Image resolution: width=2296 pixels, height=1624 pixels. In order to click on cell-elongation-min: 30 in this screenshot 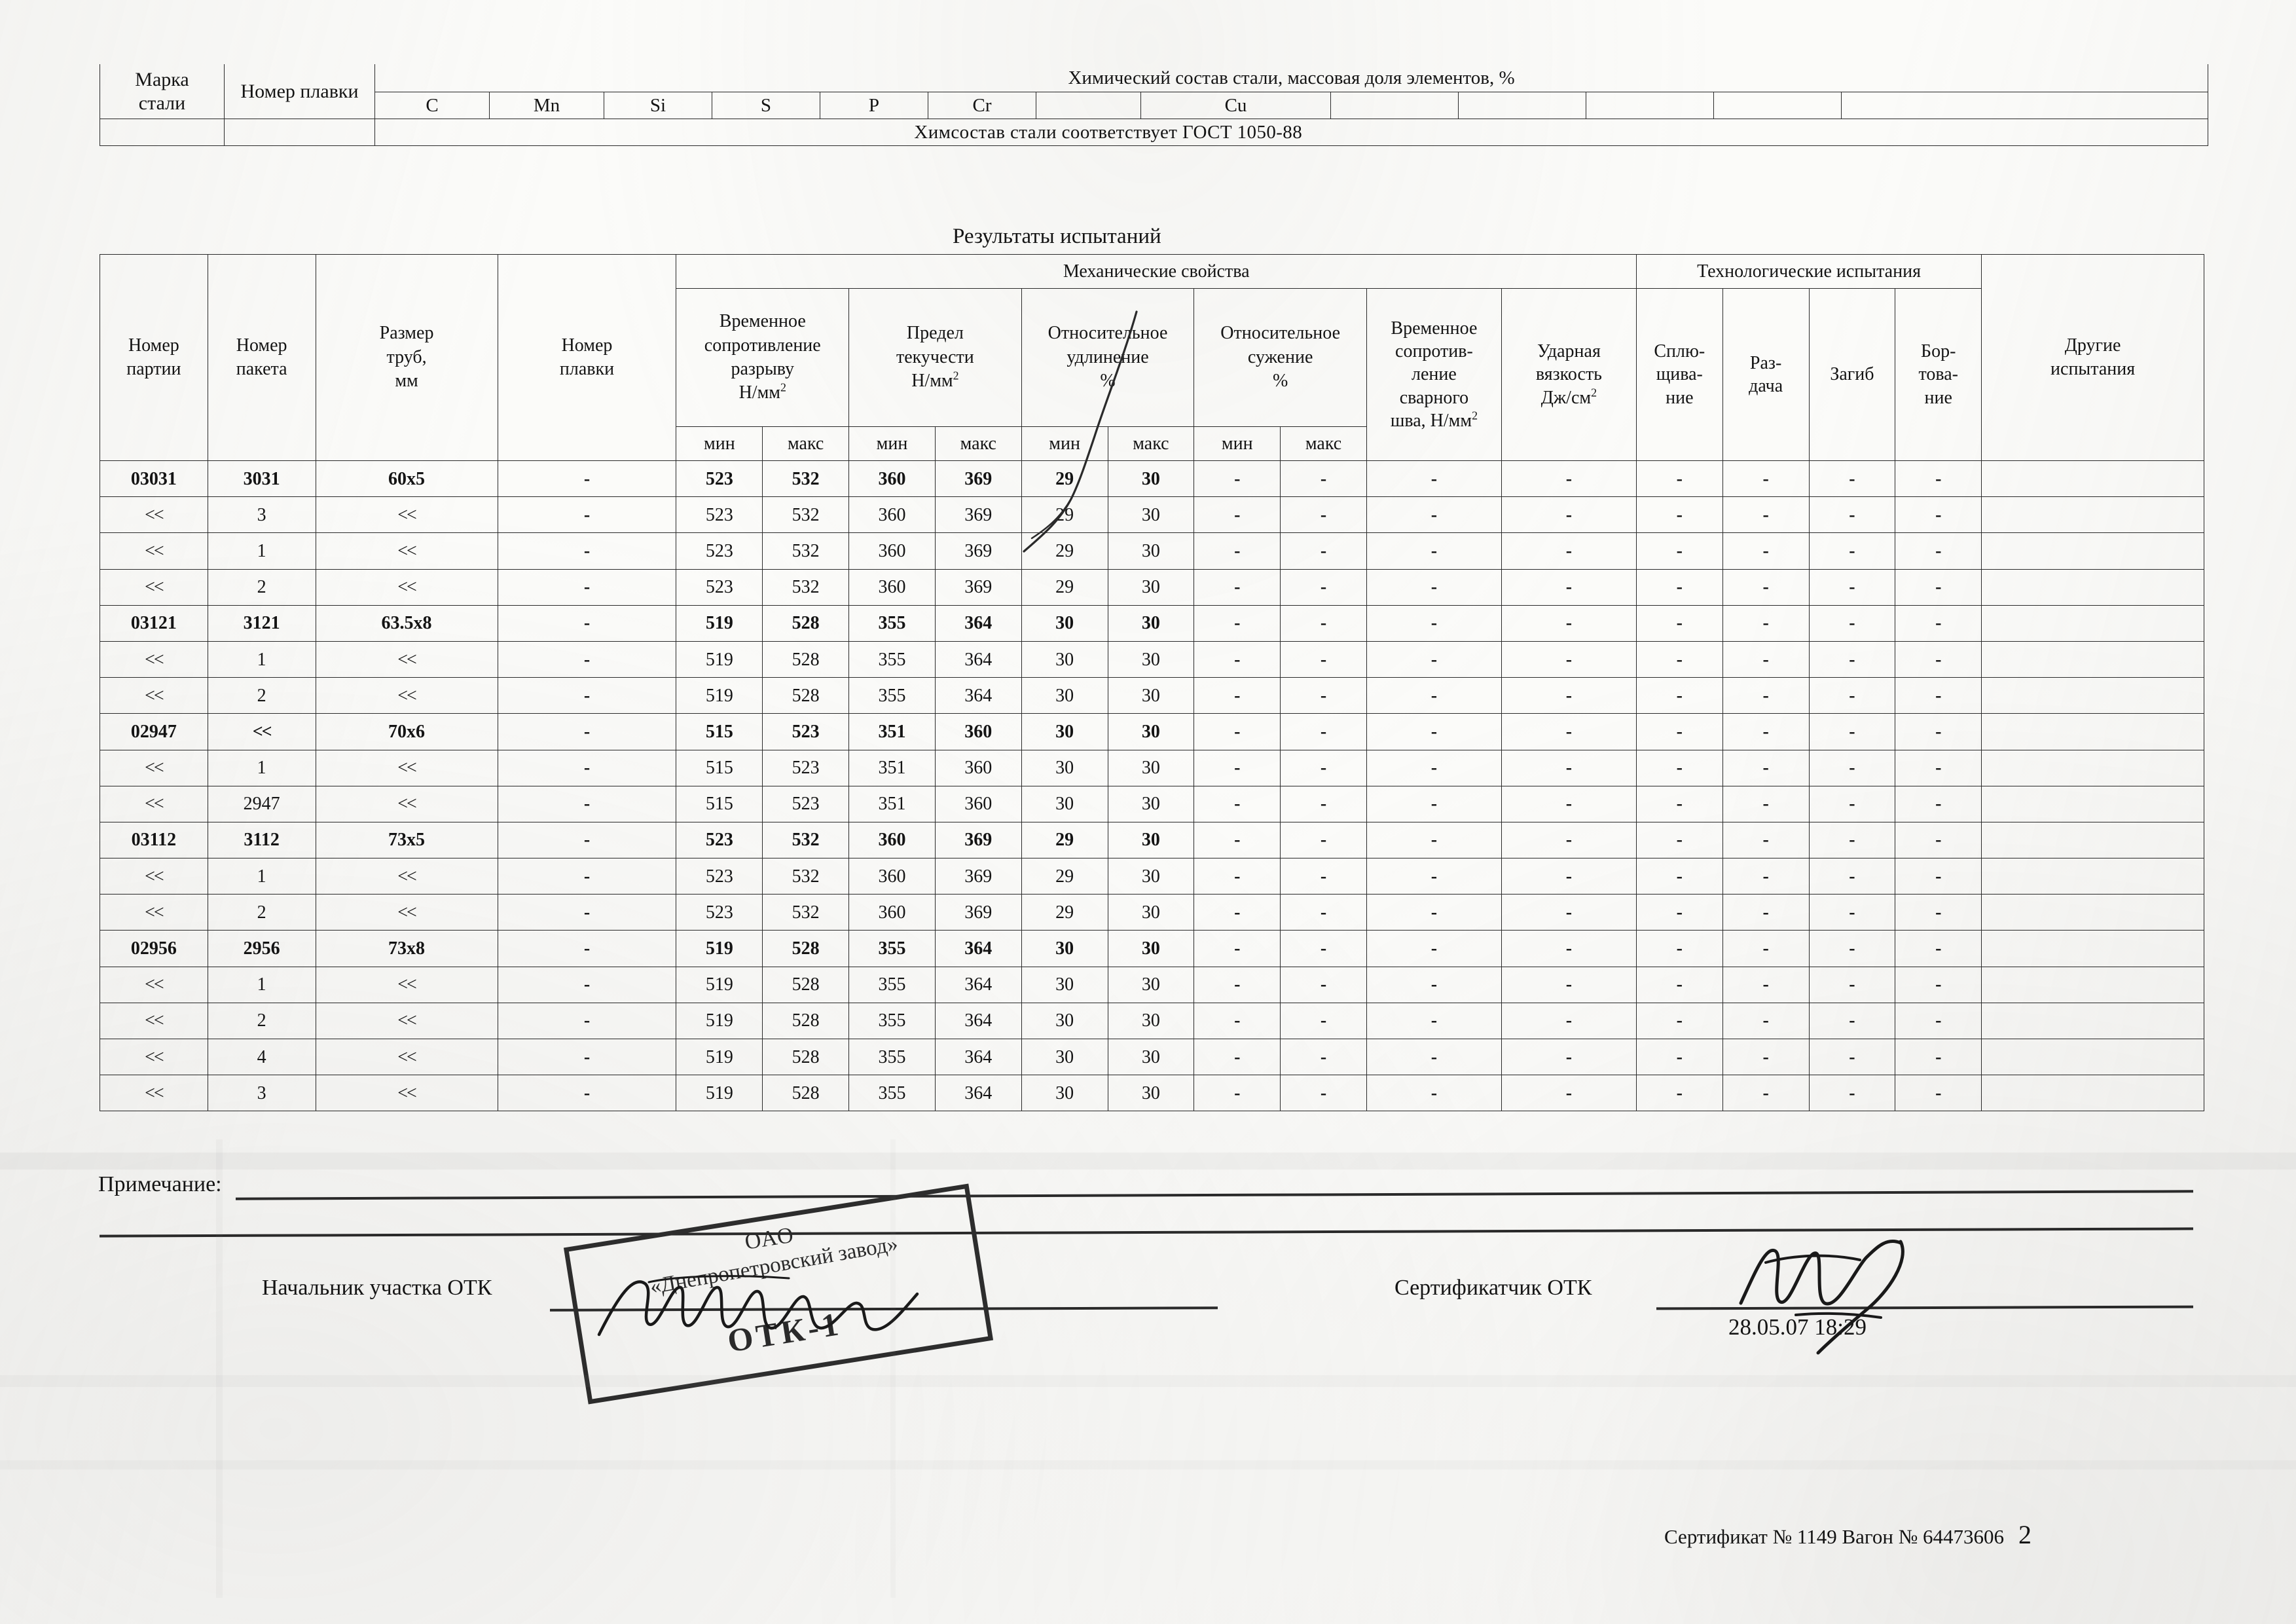, I will do `click(1064, 623)`.